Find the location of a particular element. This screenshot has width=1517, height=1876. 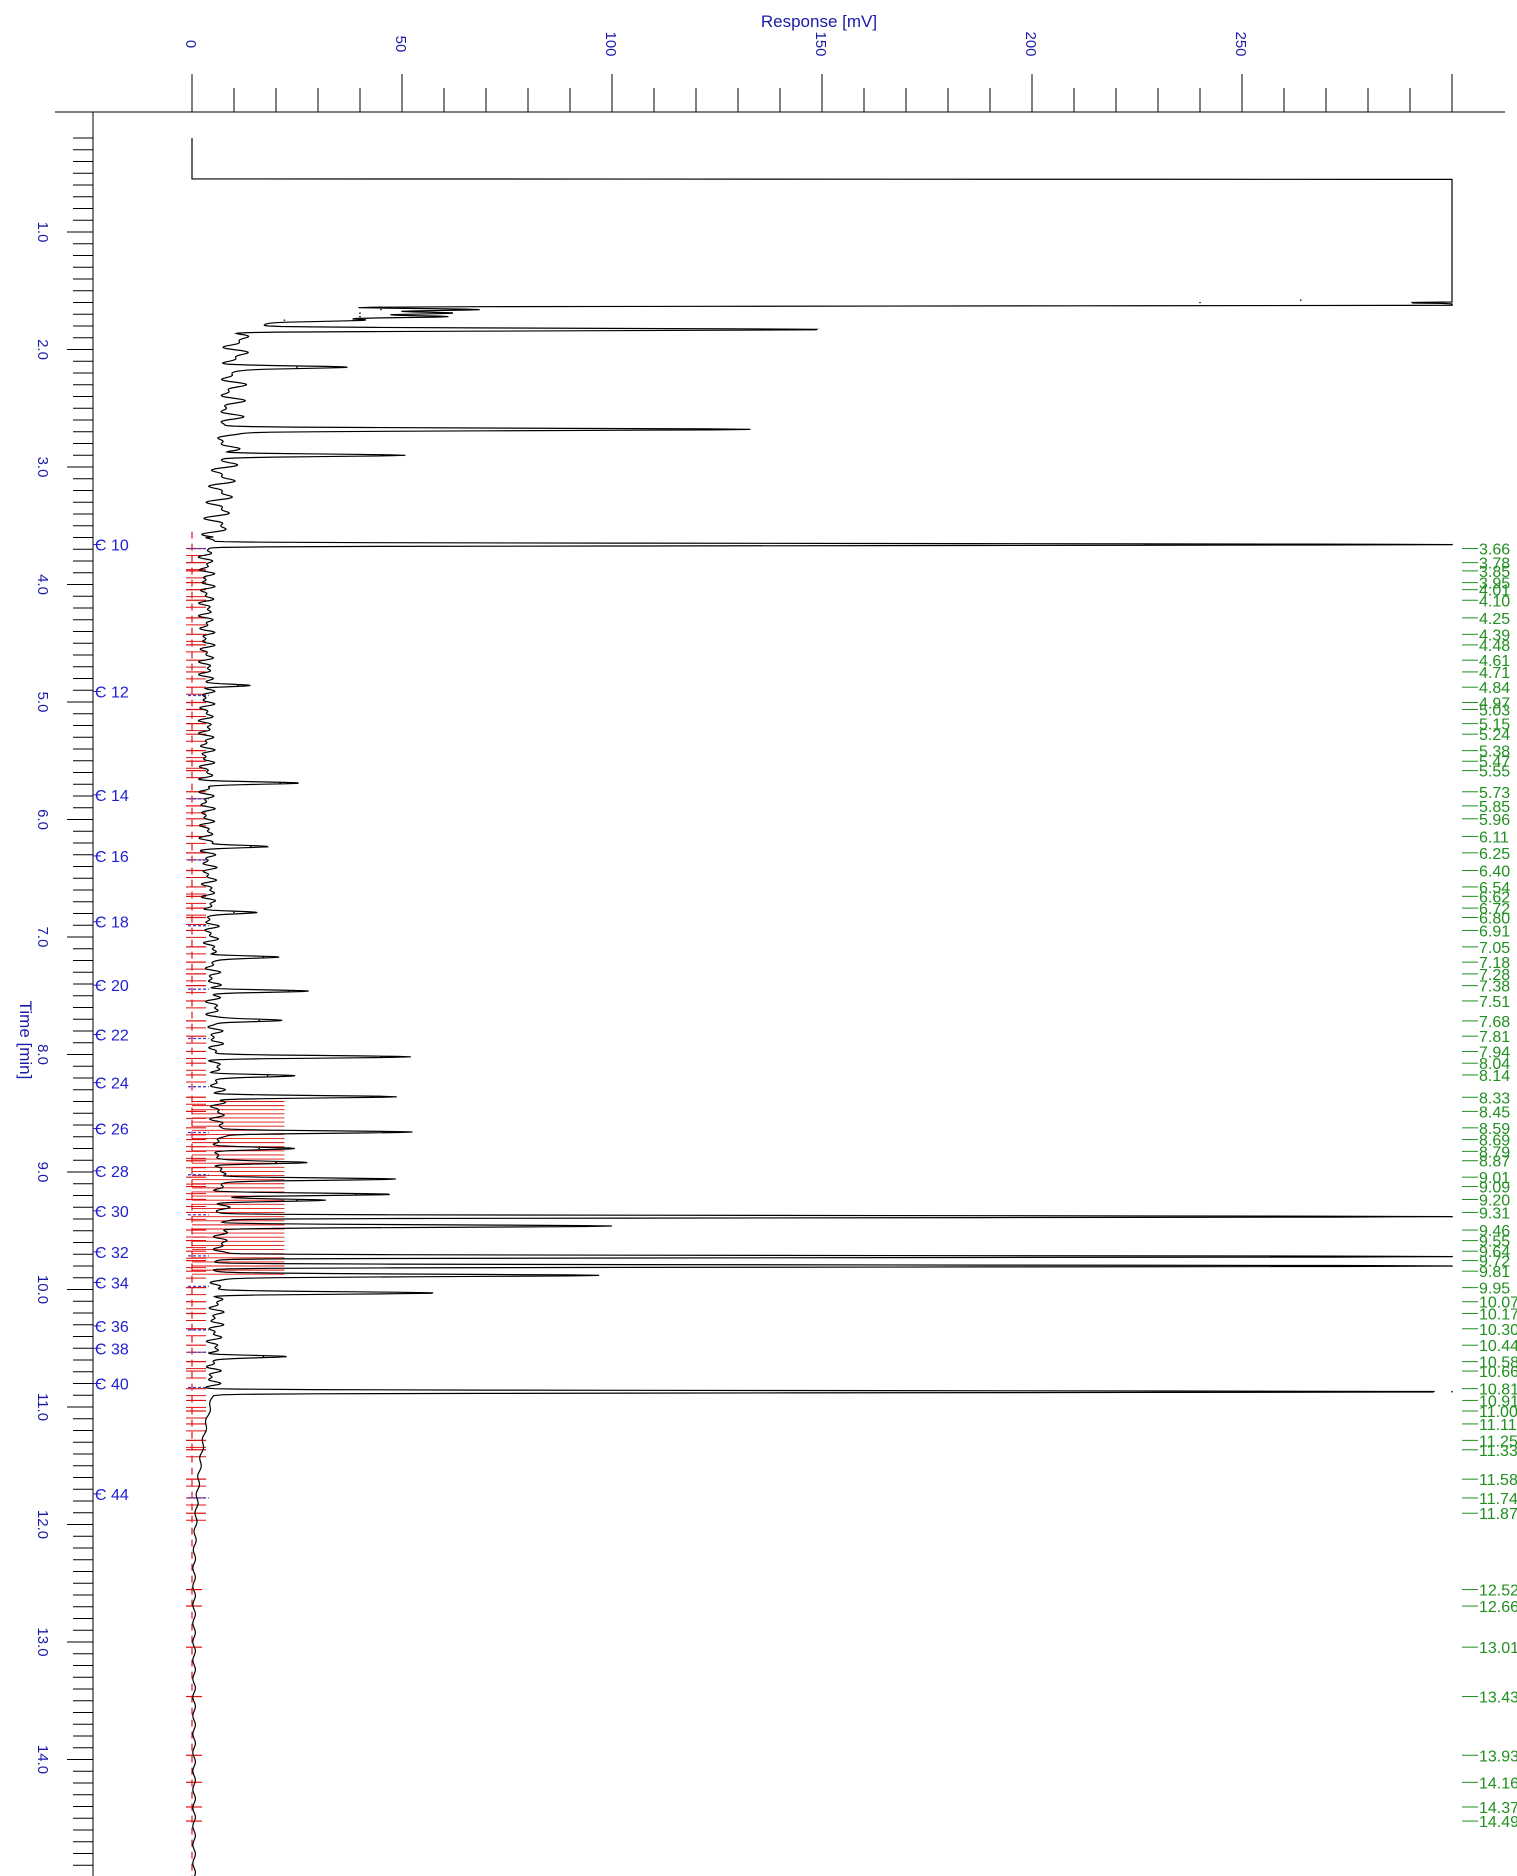

peak-label: 14.16 is located at coordinates (1498, 1783).